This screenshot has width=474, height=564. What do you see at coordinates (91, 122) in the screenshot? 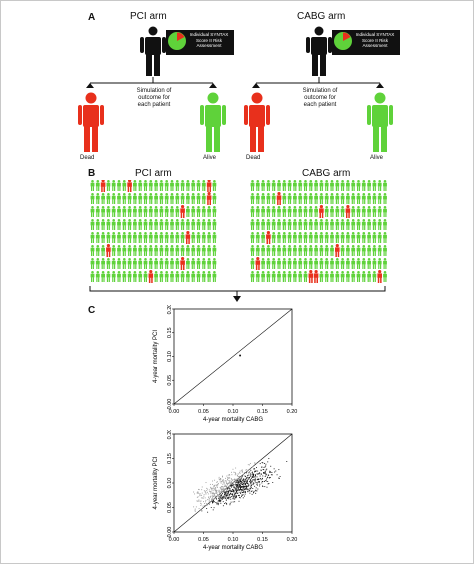
I see `pci-dead-figure` at bounding box center [91, 122].